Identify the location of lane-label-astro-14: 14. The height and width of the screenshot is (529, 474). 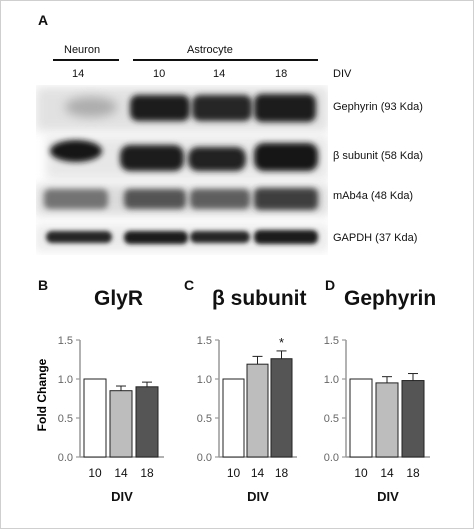
(219, 74).